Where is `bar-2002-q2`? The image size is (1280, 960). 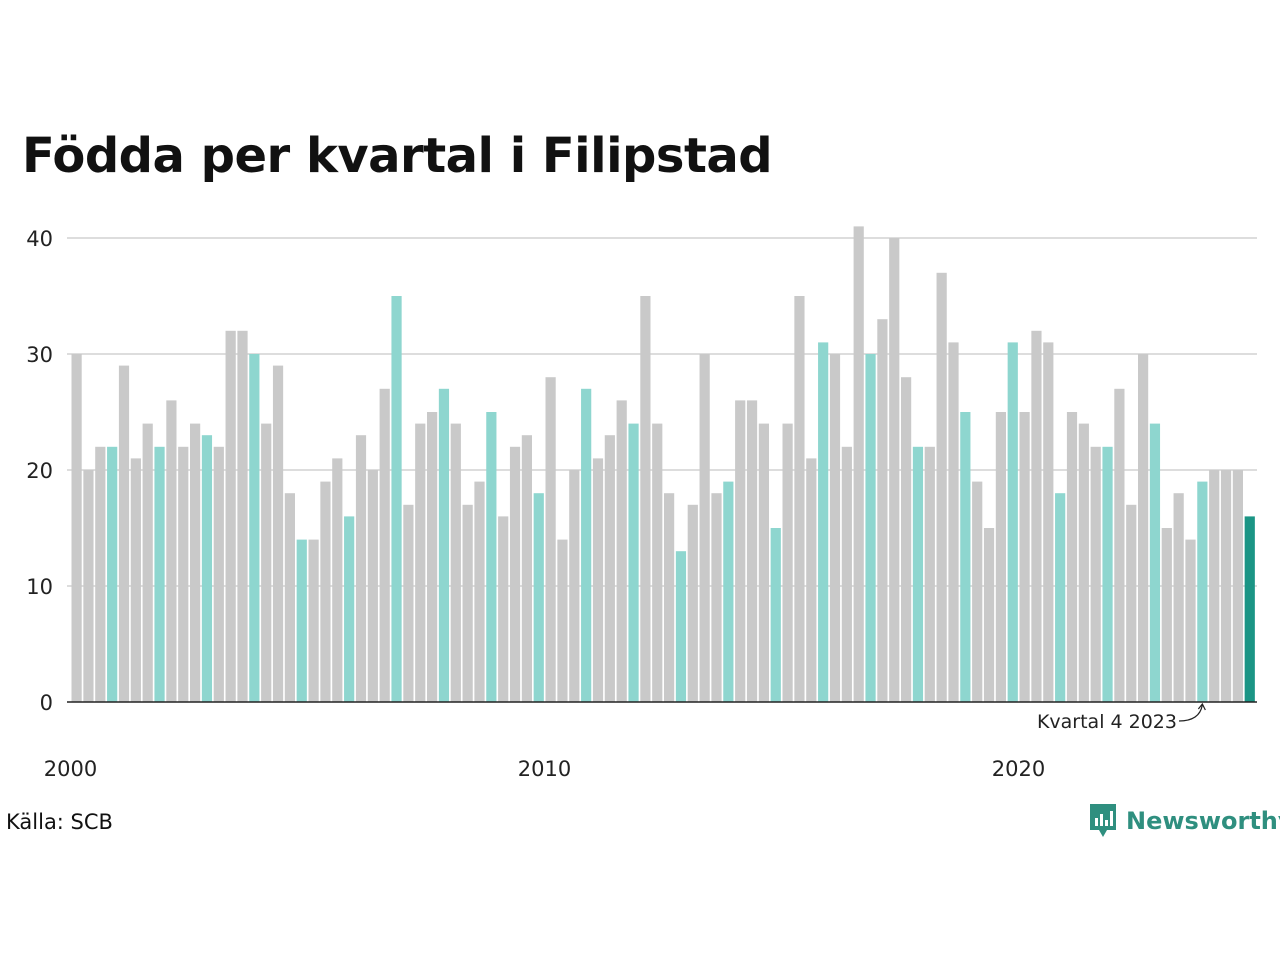 bar-2002-q2 is located at coordinates (183, 574).